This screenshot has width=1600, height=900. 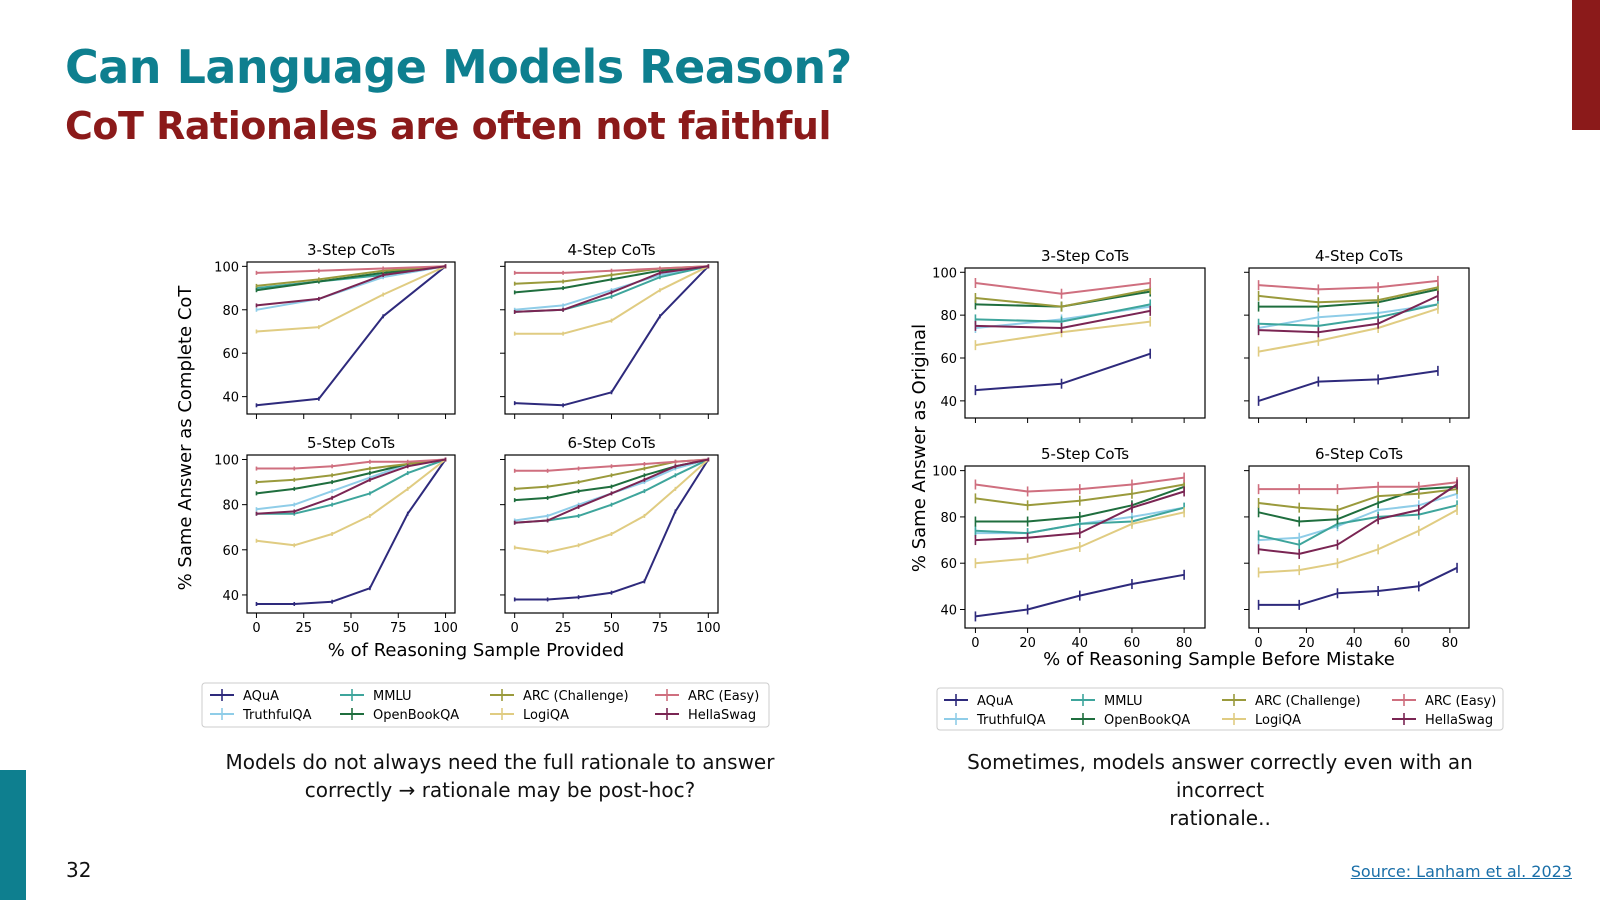 I want to click on caption-right-line-2: rationale.., so click(x=1220, y=818).